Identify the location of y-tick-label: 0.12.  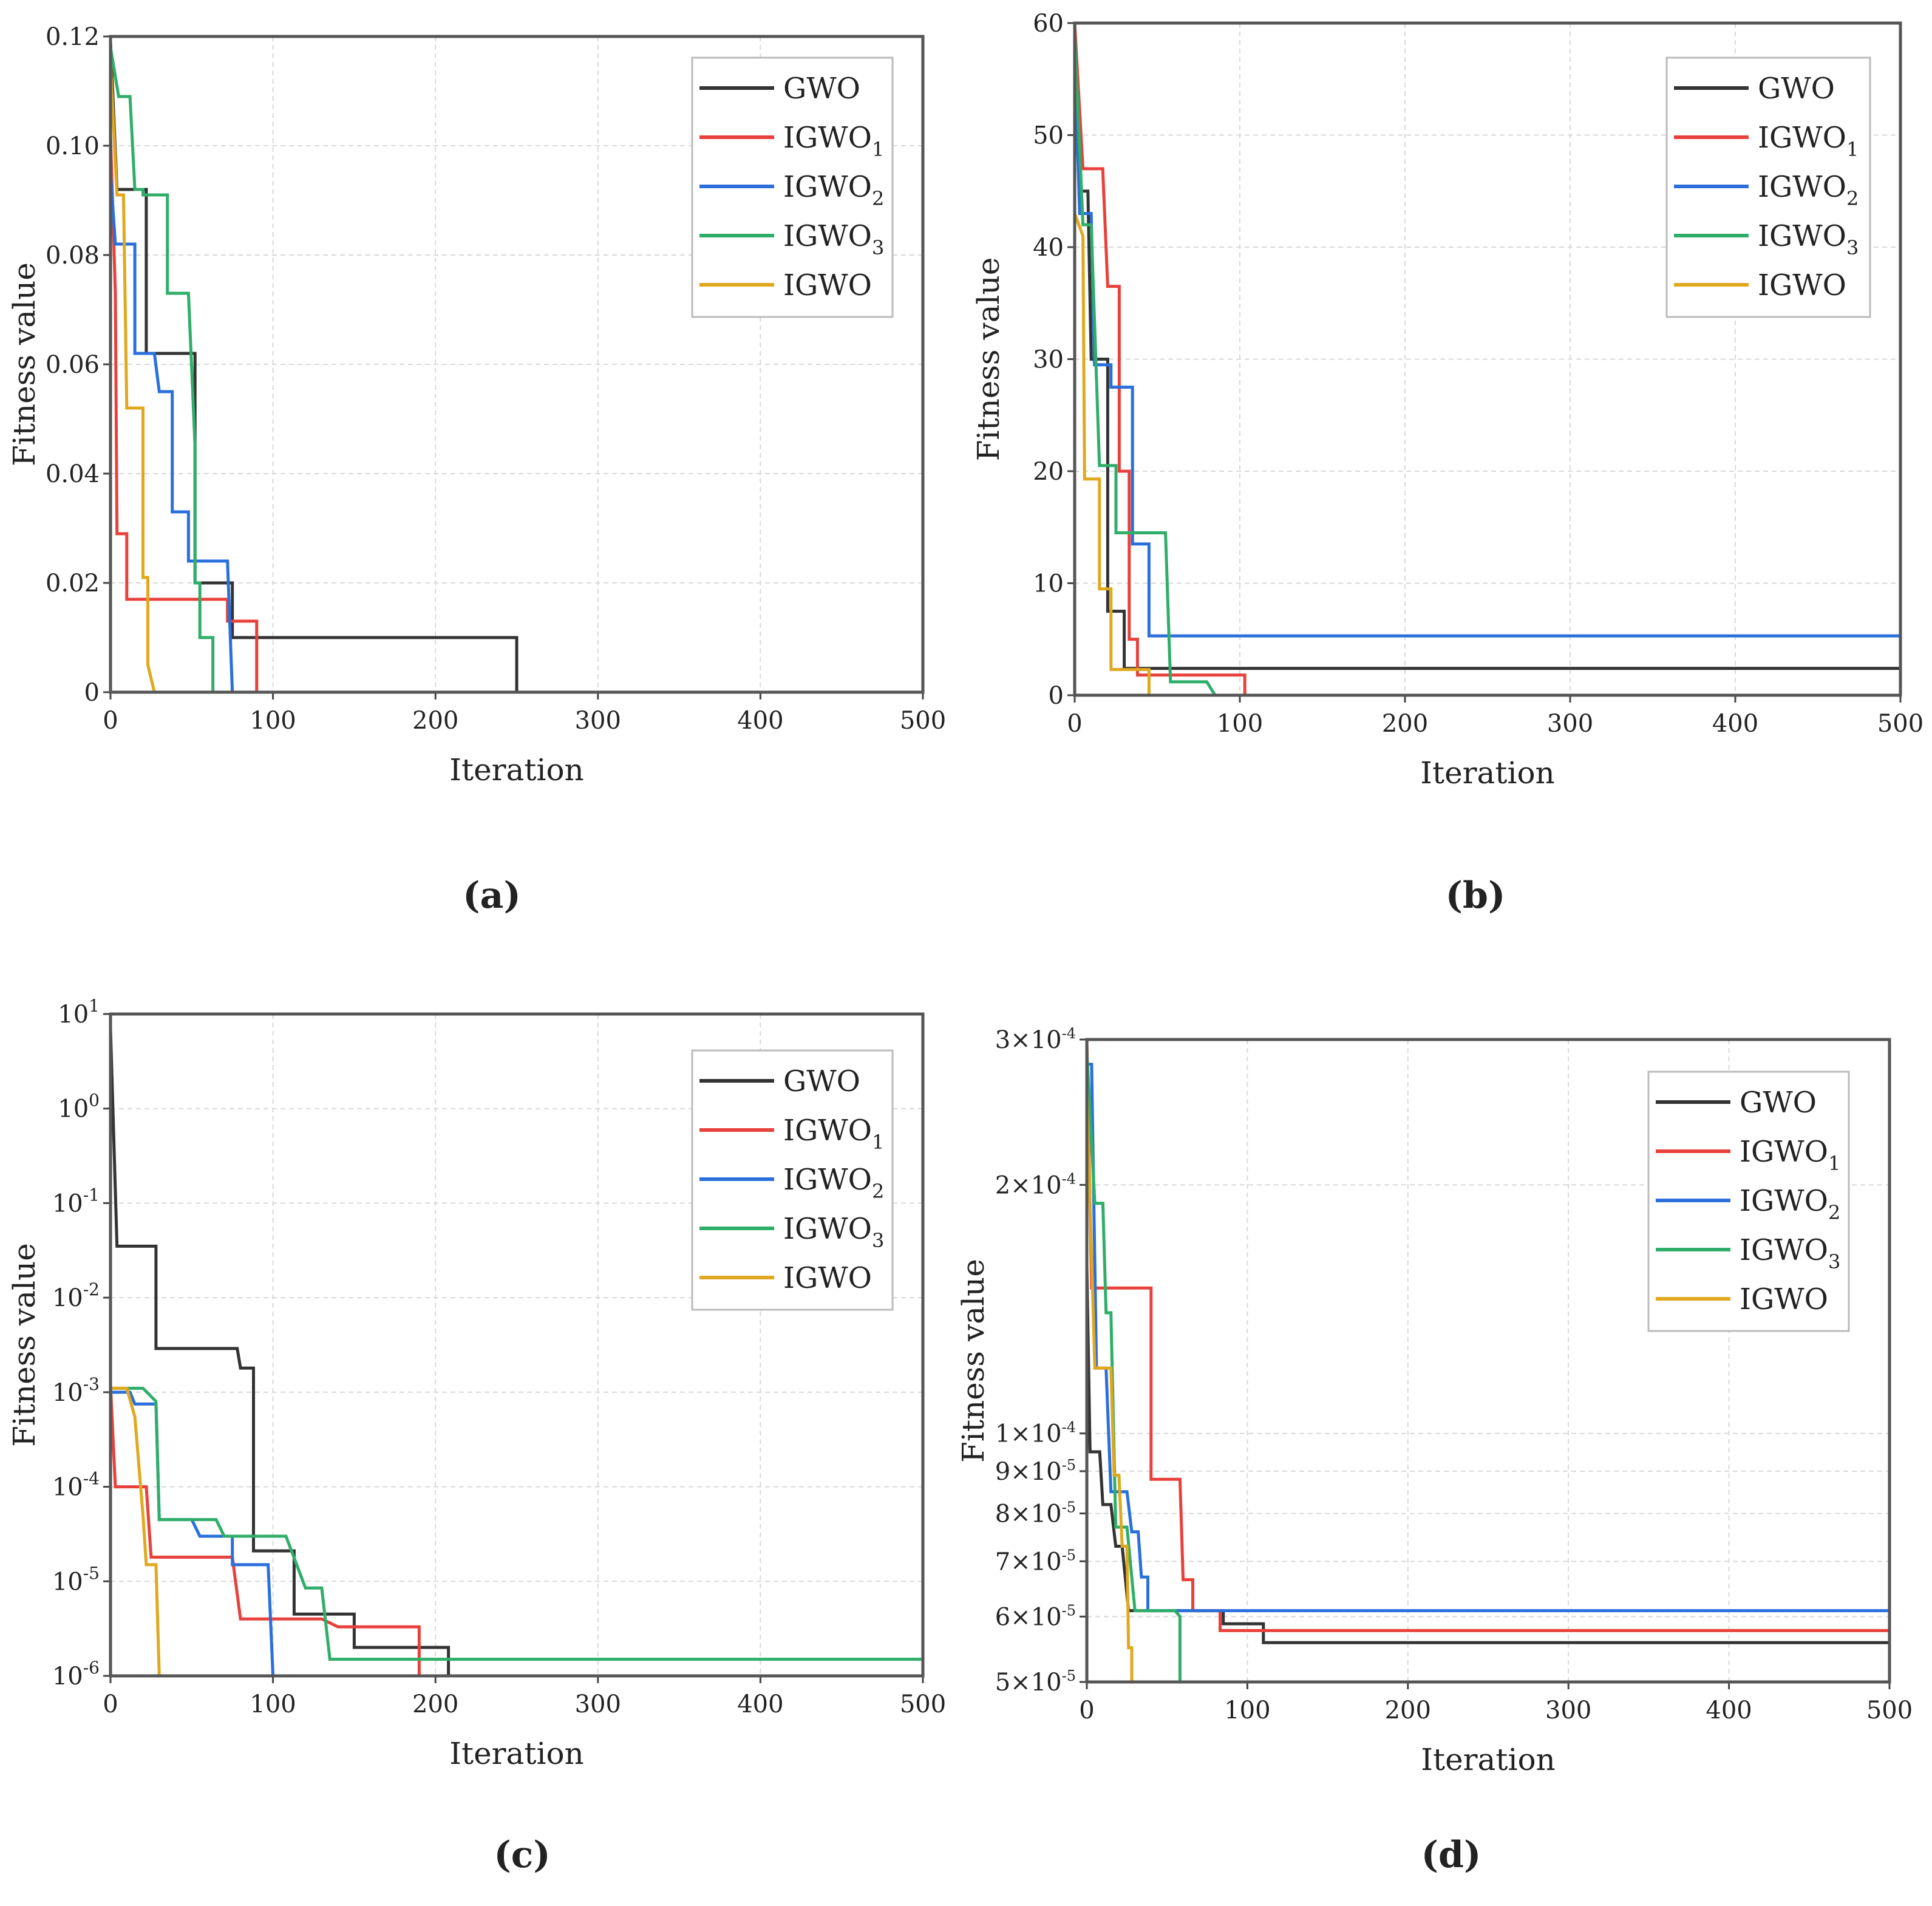
(73, 37).